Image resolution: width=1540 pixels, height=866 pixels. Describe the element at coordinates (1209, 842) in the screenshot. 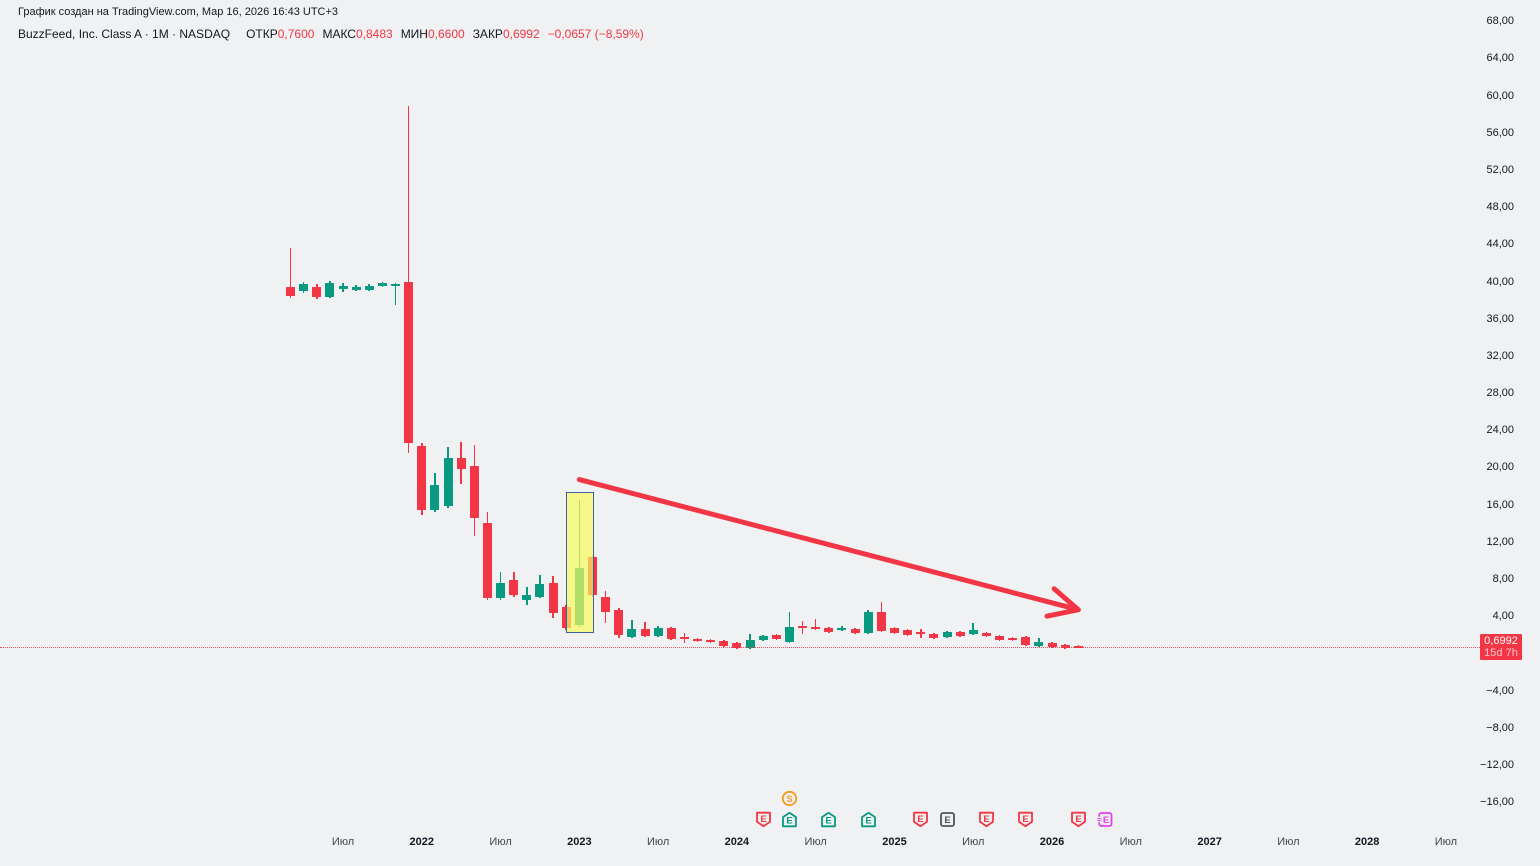

I see `time-tick-year: 2027` at that location.